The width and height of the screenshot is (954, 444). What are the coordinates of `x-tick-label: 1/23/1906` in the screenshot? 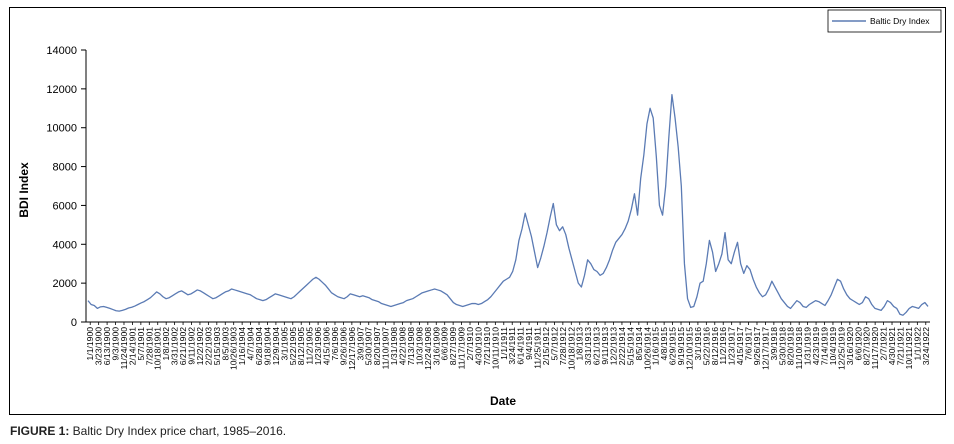 It's located at (318, 346).